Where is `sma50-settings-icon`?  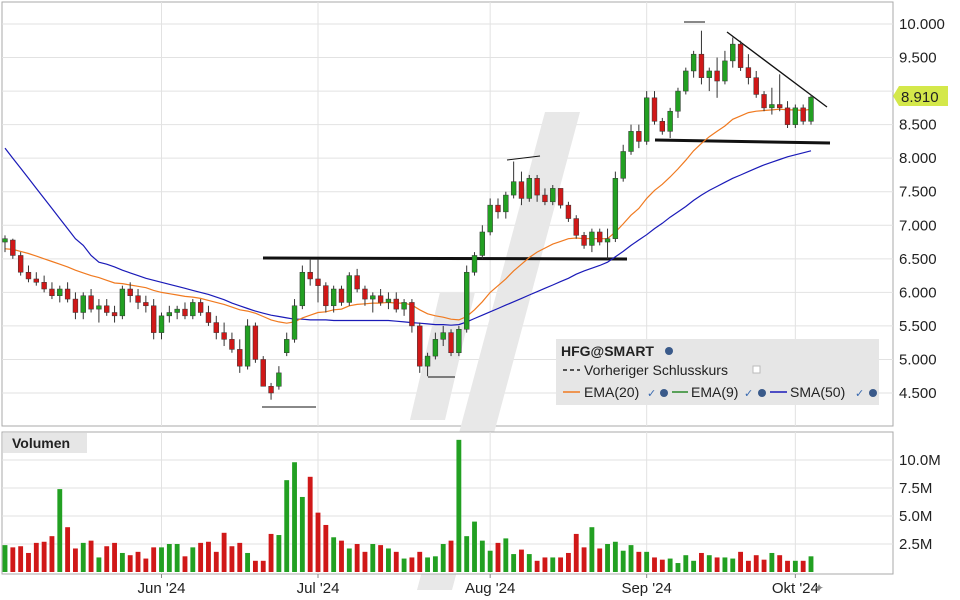
sma50-settings-icon is located at coordinates (873, 393).